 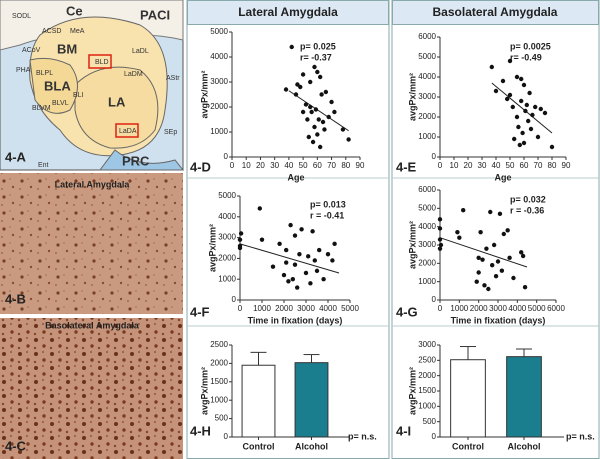 I want to click on y-tick-label: 1500, so click(x=219, y=381).